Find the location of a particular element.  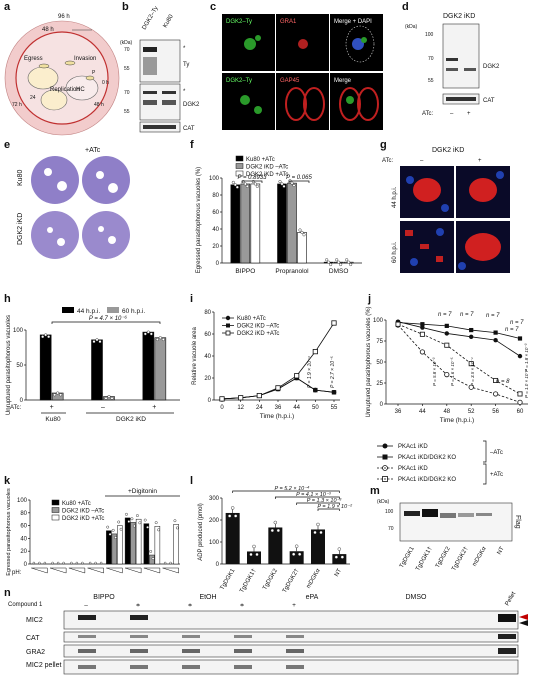

atc-sign: + is located at coordinates (154, 407).